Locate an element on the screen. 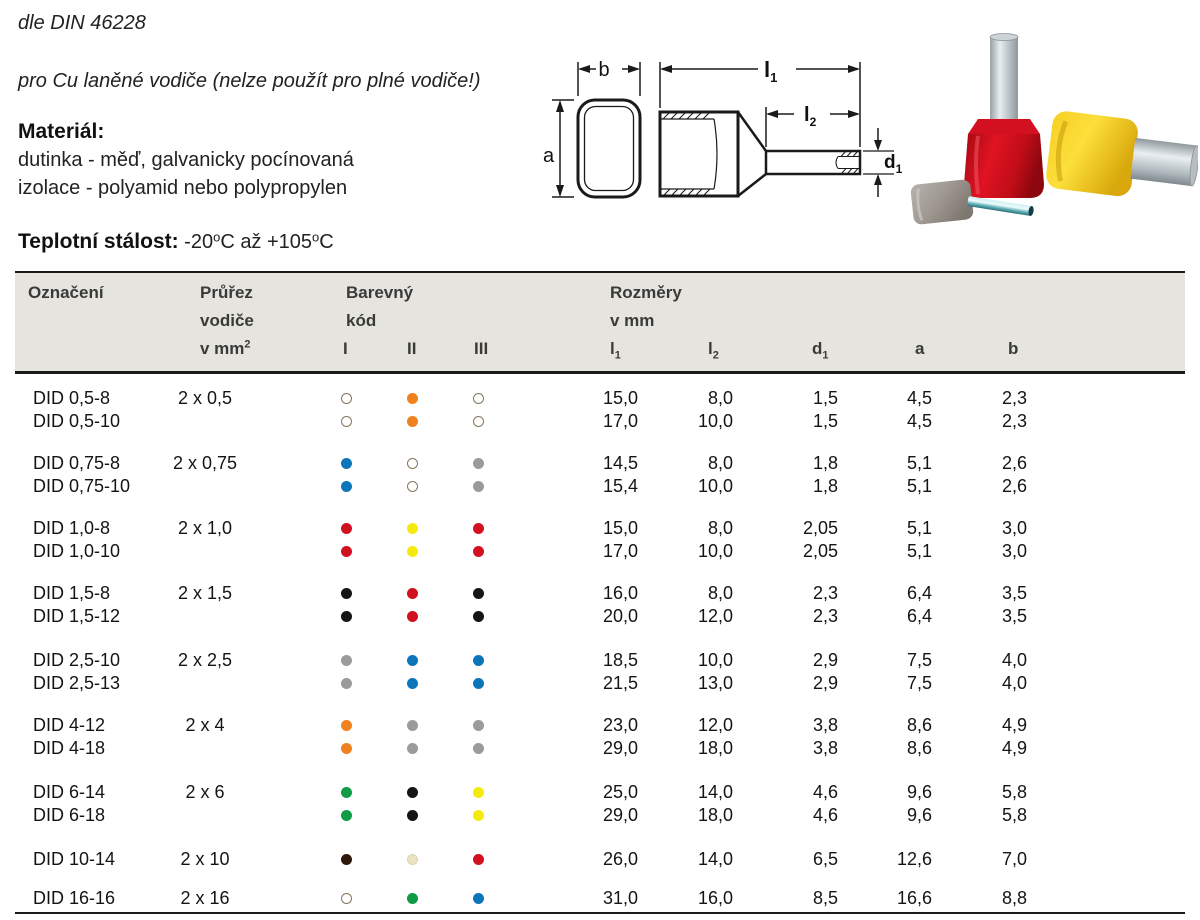  dim-l1: 21,5 is located at coordinates (620, 683).